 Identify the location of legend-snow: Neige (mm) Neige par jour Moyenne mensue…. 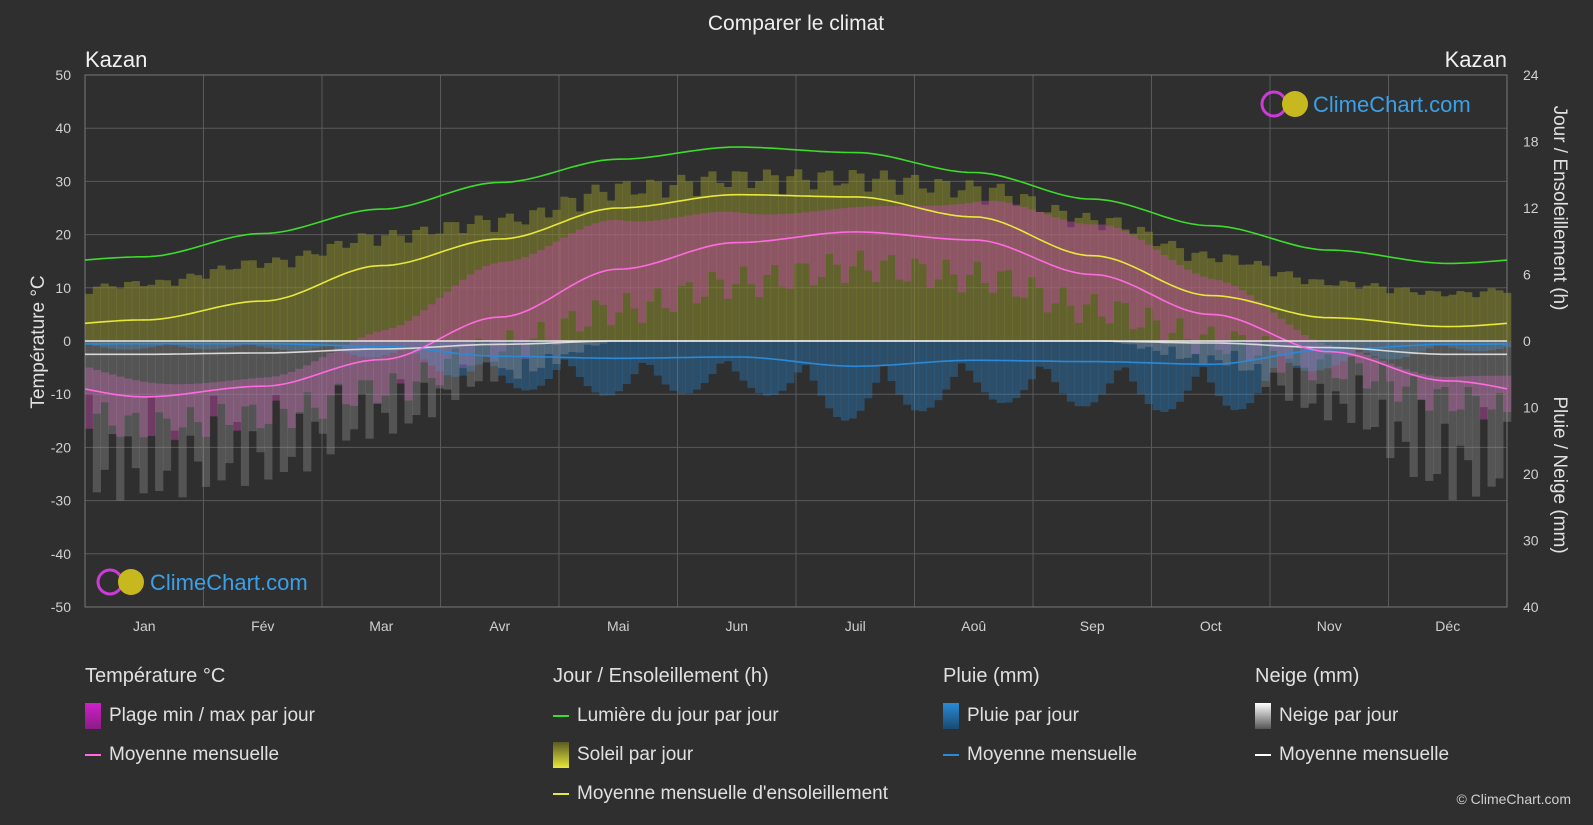
(1352, 724).